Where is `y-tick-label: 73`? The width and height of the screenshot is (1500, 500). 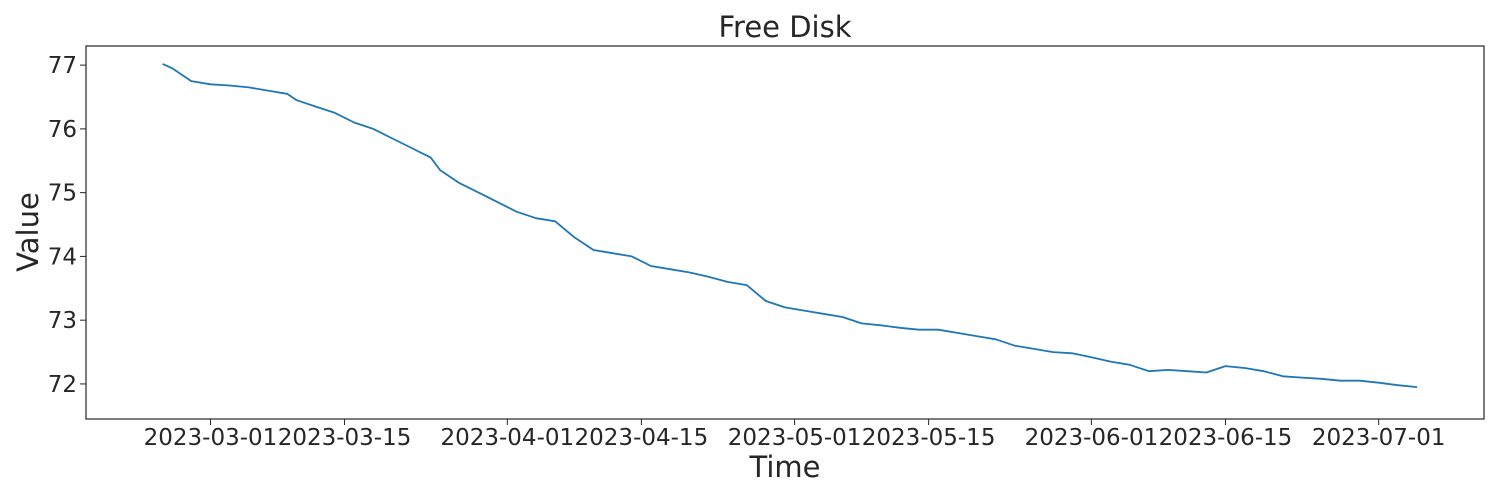 y-tick-label: 73 is located at coordinates (62, 321).